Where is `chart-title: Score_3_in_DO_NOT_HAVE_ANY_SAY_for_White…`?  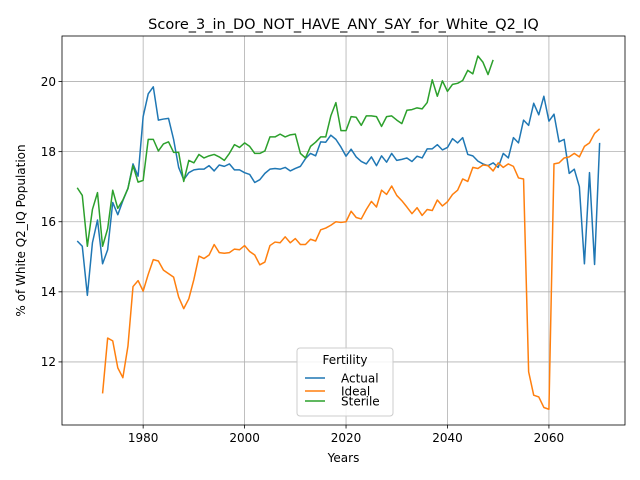 chart-title: Score_3_in_DO_NOT_HAVE_ANY_SAY_for_White… is located at coordinates (343, 25).